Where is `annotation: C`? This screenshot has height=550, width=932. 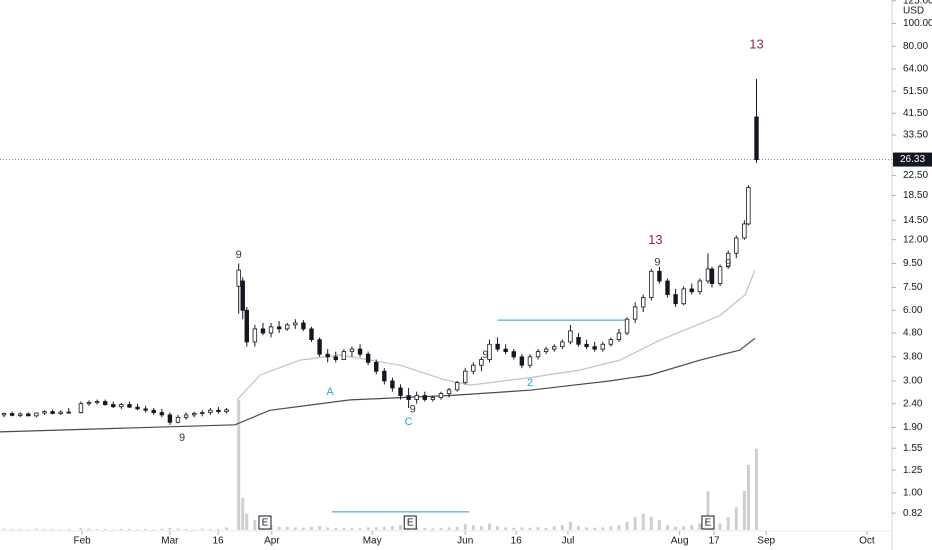 annotation: C is located at coordinates (409, 422).